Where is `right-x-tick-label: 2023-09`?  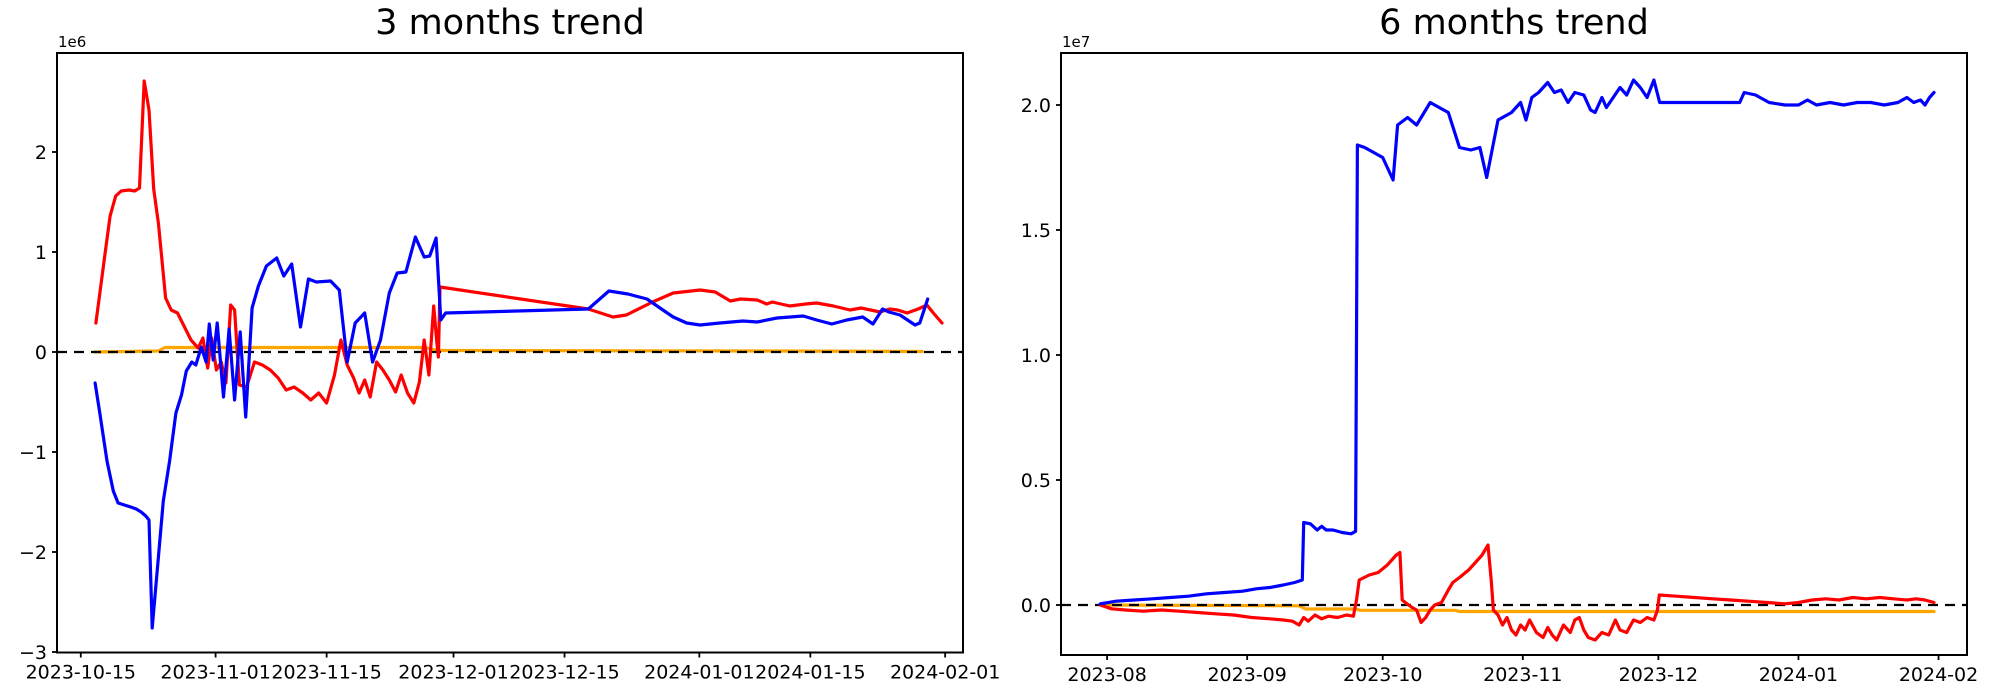
right-x-tick-label: 2023-09 is located at coordinates (1246, 675).